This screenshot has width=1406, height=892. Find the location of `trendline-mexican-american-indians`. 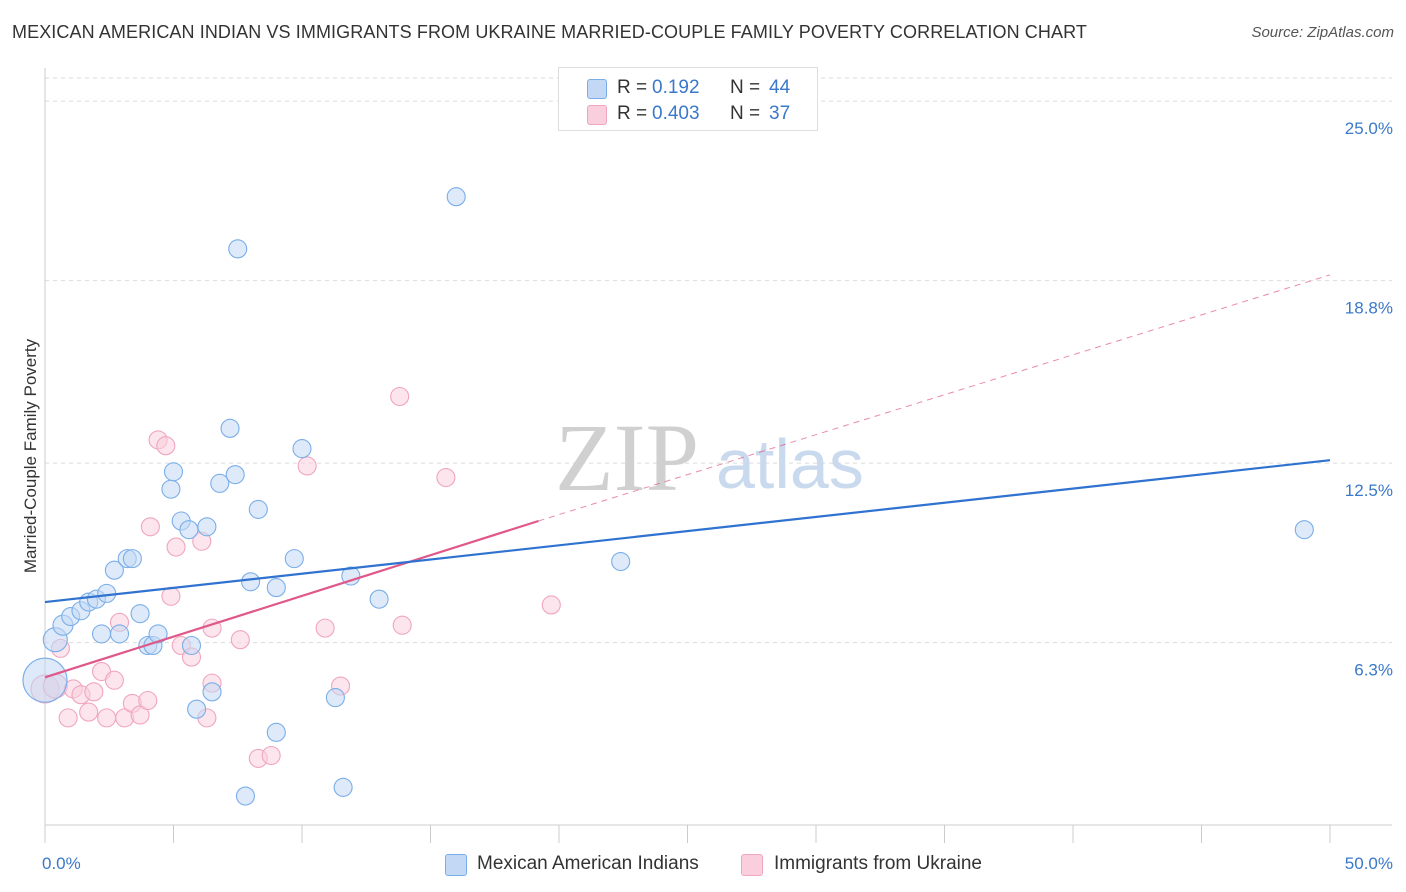

trendline-mexican-american-indians is located at coordinates (687, 531).